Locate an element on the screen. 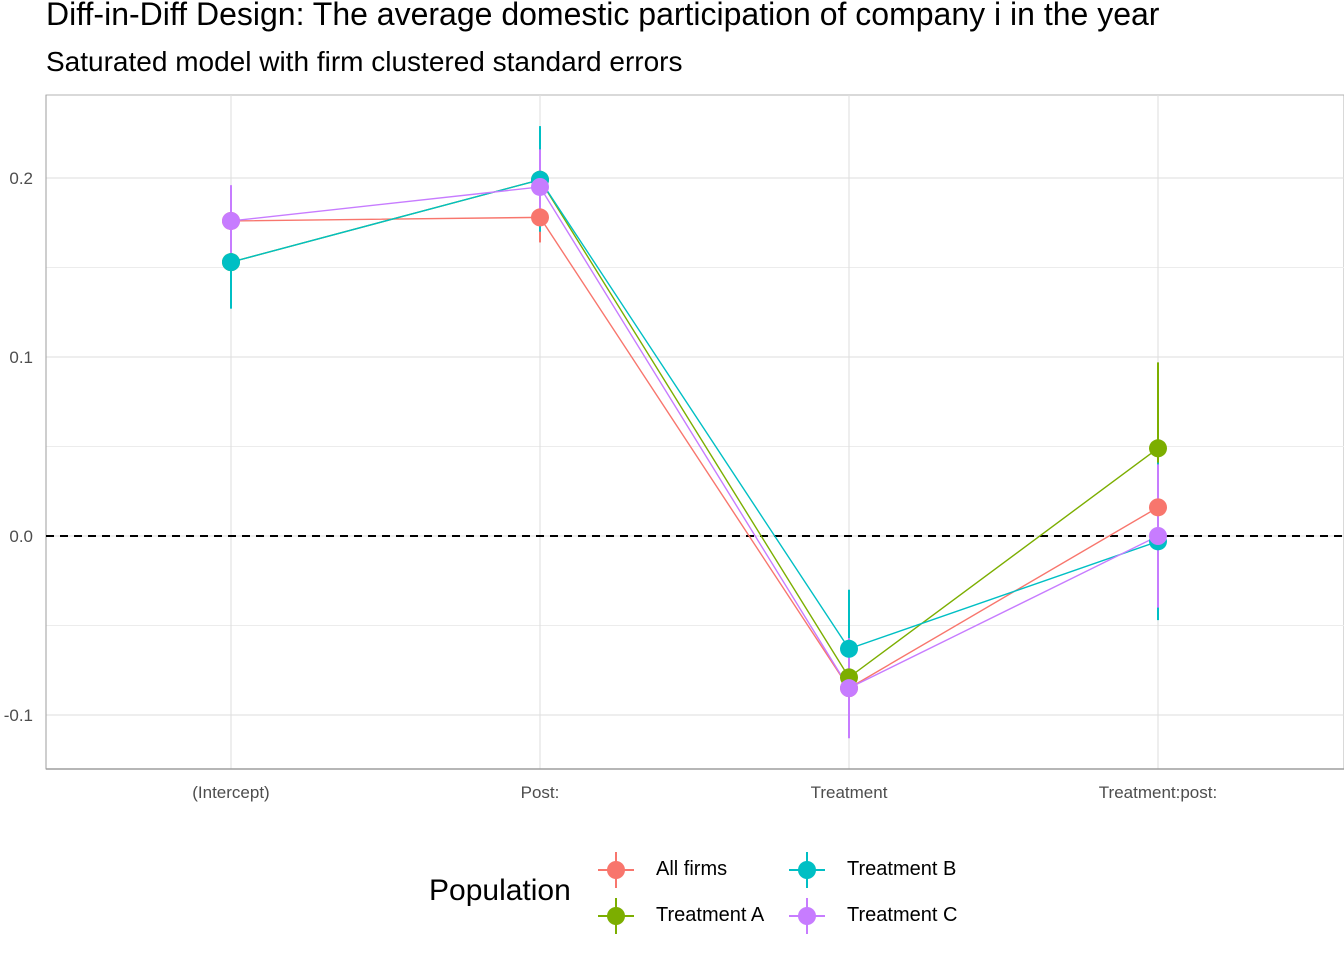 Image resolution: width=1344 pixels, height=960 pixels. legend-label: Treatment A is located at coordinates (710, 915).